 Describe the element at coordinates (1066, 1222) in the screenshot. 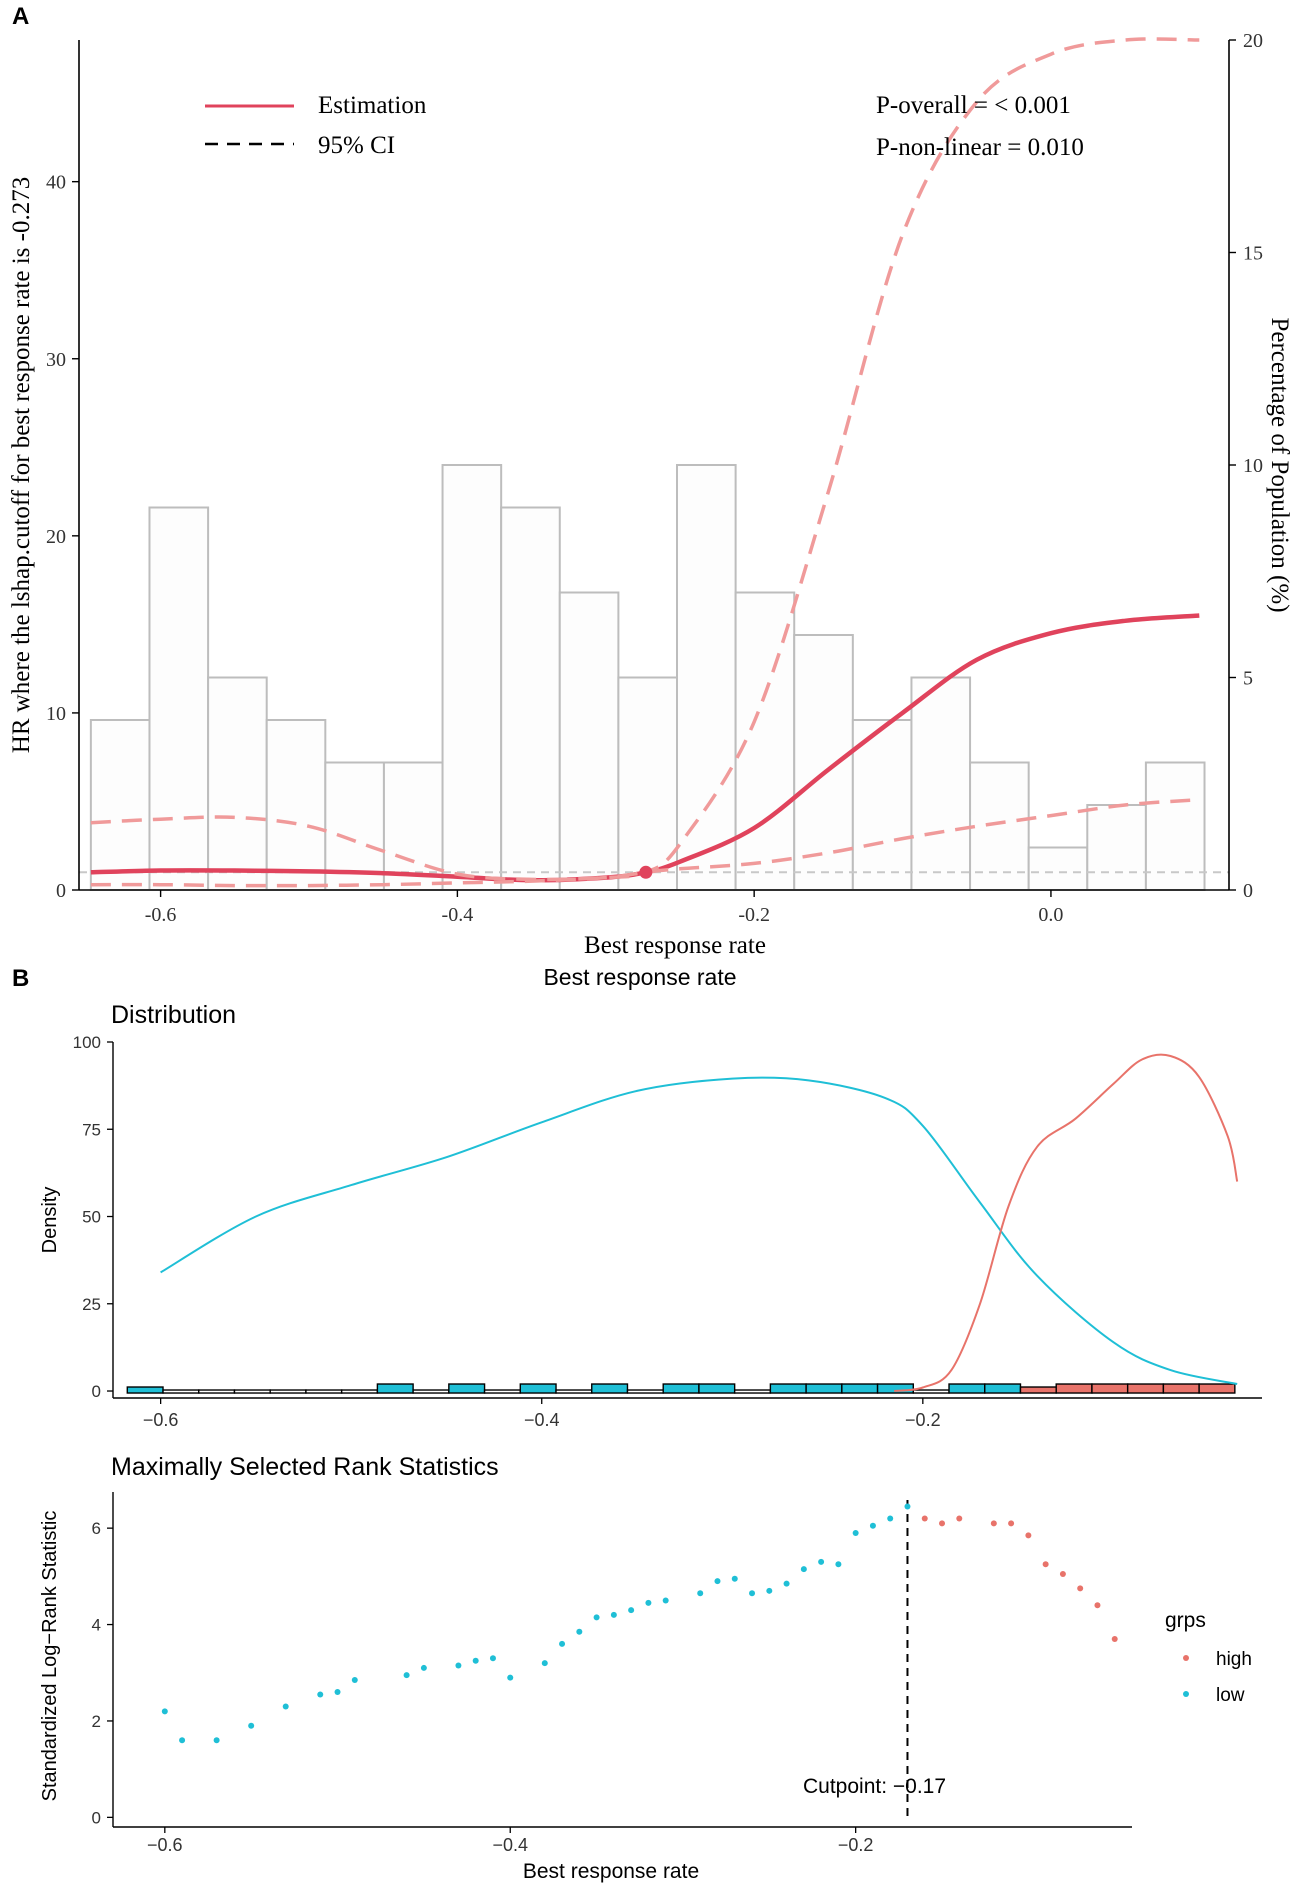

I see `density-curve-high` at that location.